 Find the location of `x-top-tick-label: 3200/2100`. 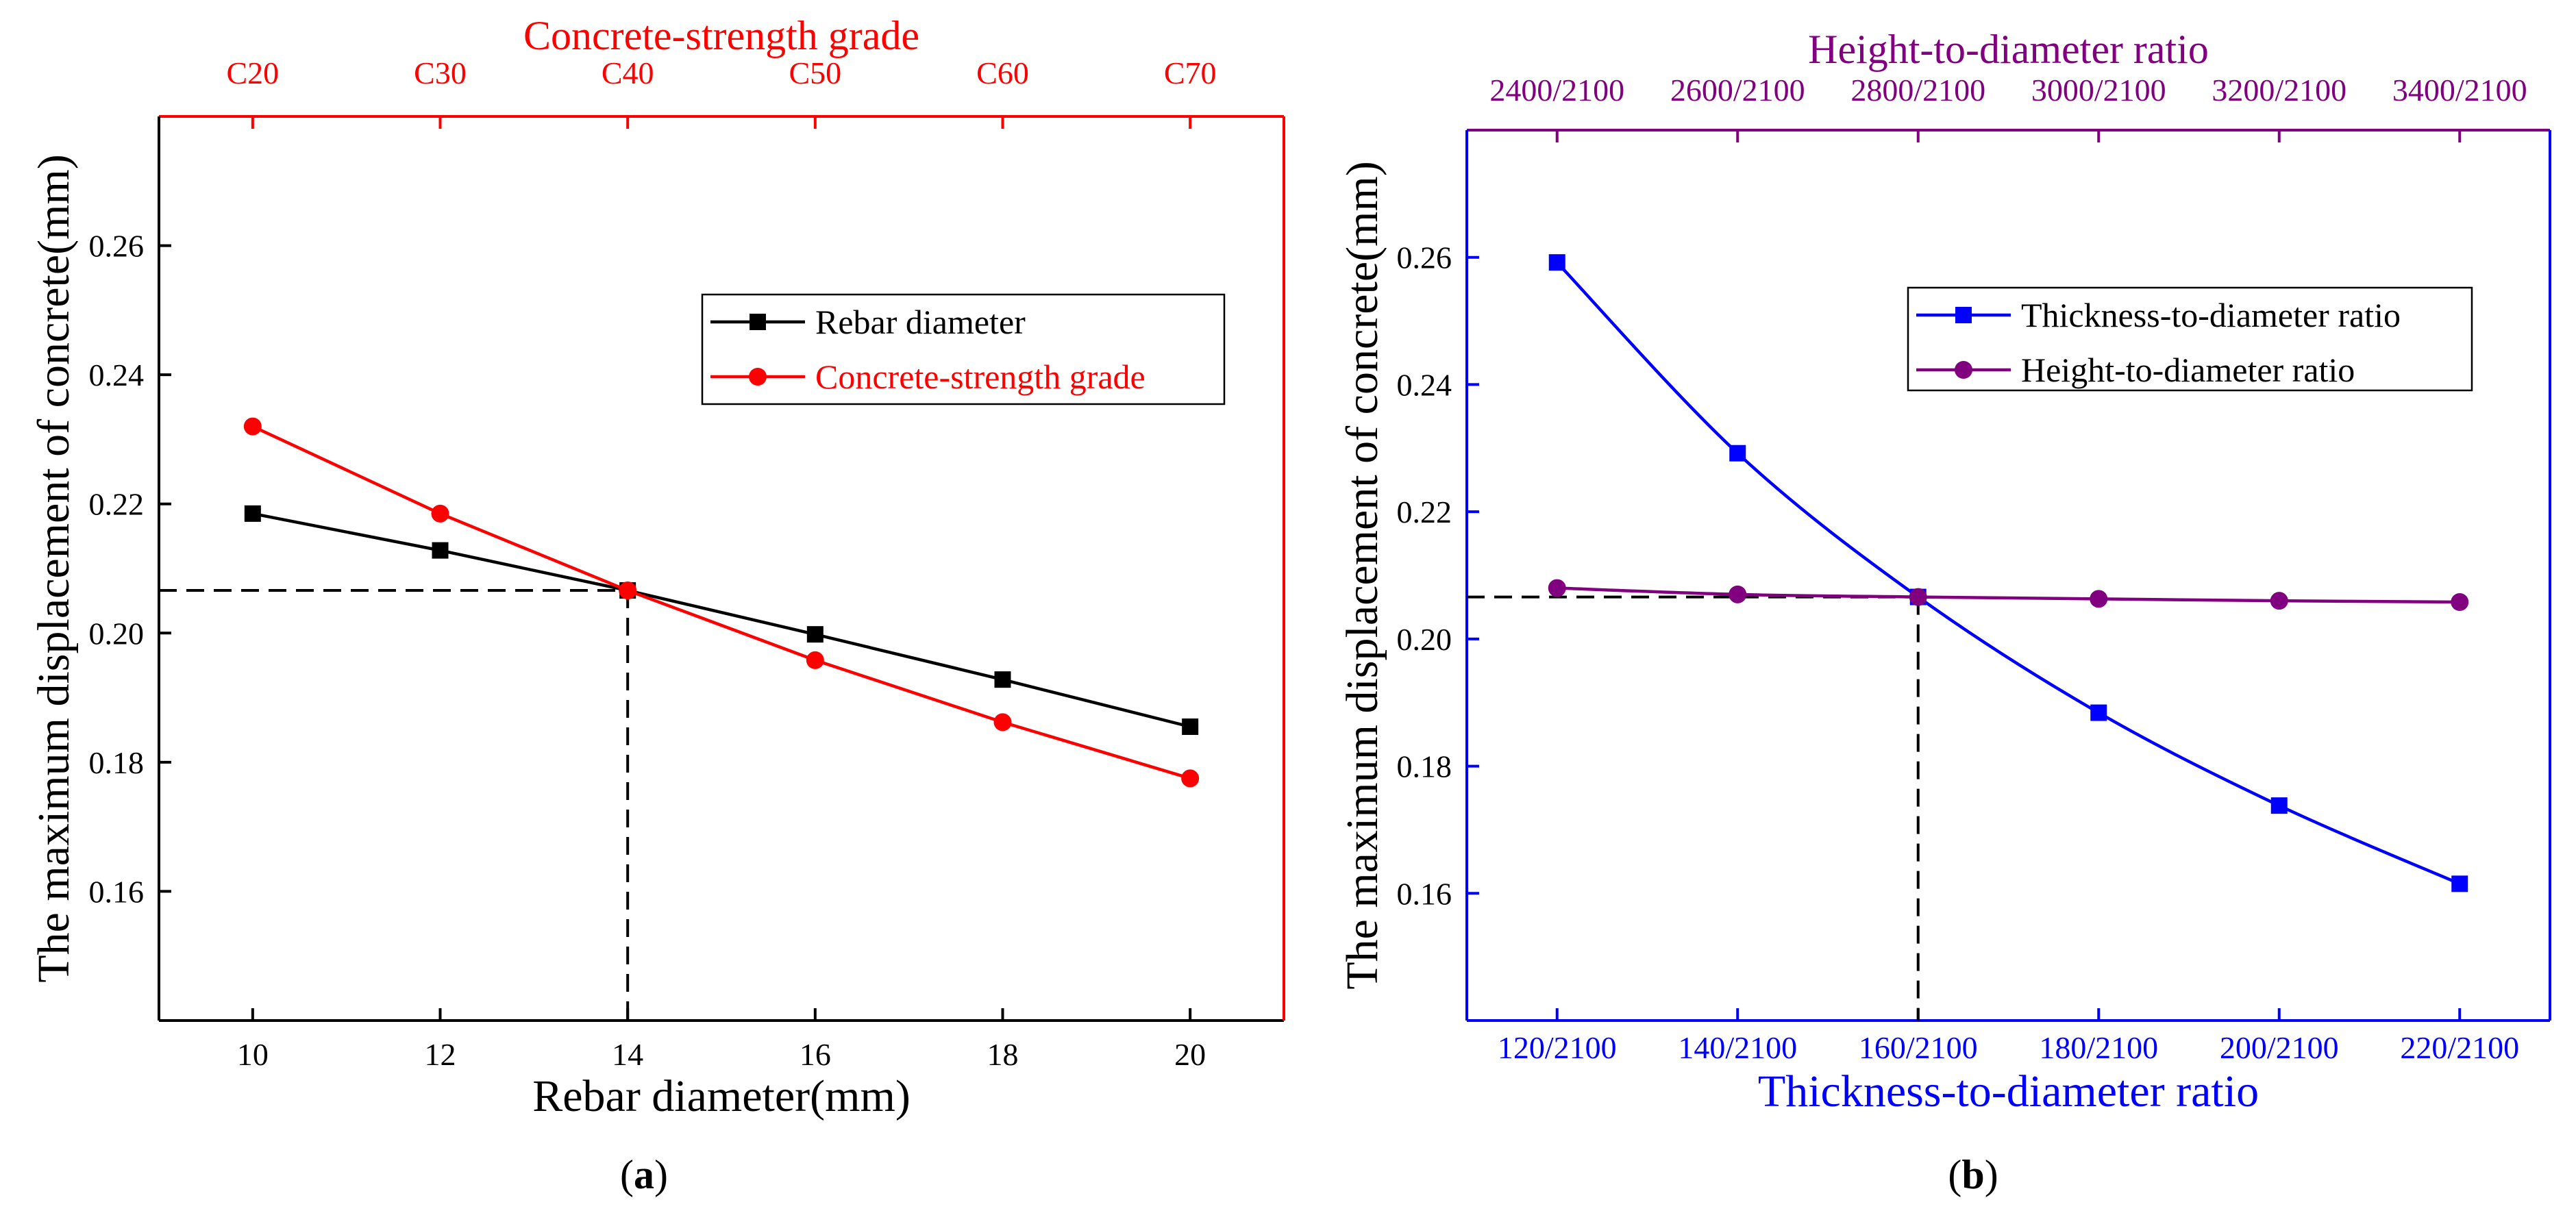

x-top-tick-label: 3200/2100 is located at coordinates (2279, 91).